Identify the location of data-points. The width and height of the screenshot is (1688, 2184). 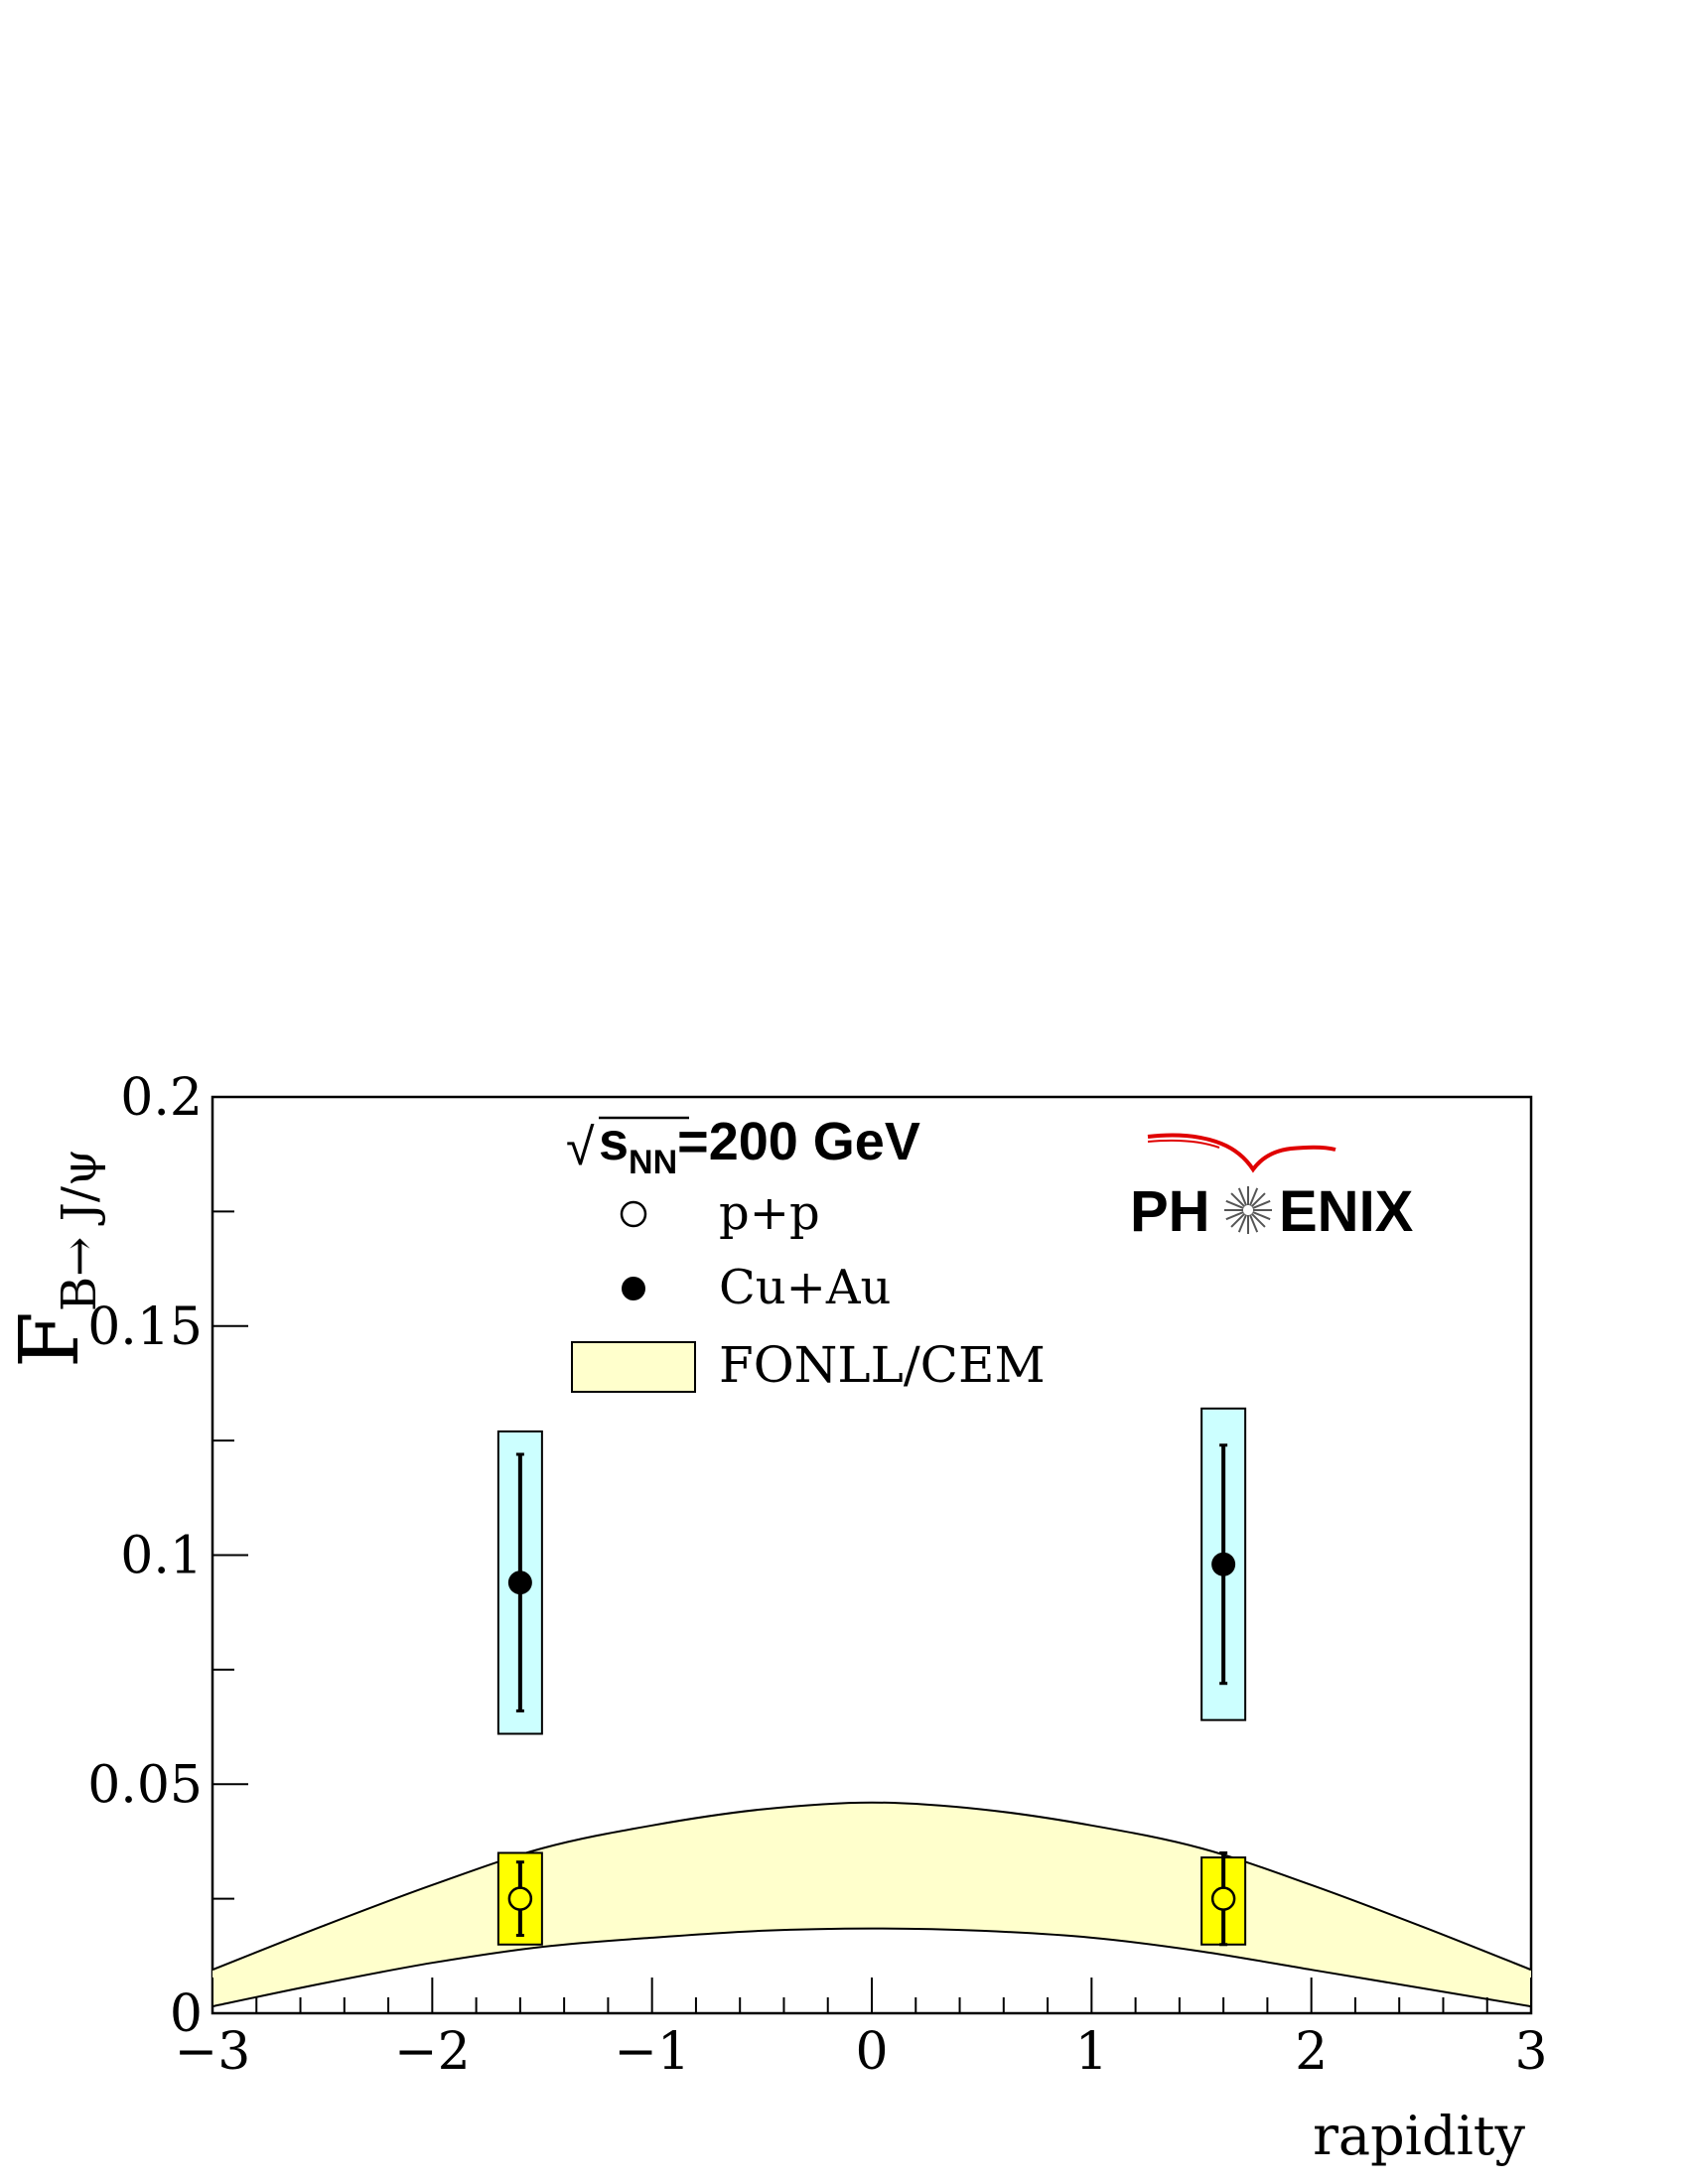
(871, 1731).